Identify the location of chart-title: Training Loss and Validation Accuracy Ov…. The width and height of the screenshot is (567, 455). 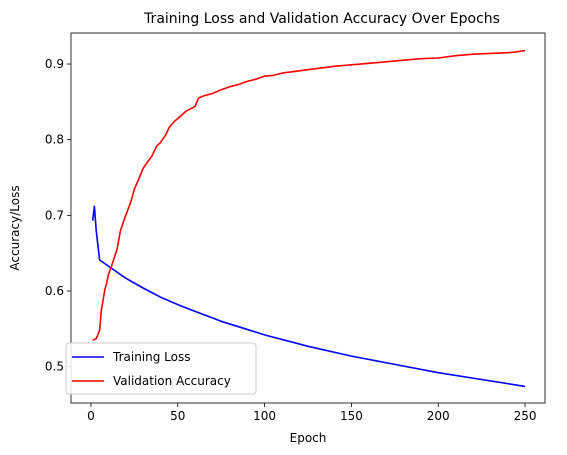
(321, 19).